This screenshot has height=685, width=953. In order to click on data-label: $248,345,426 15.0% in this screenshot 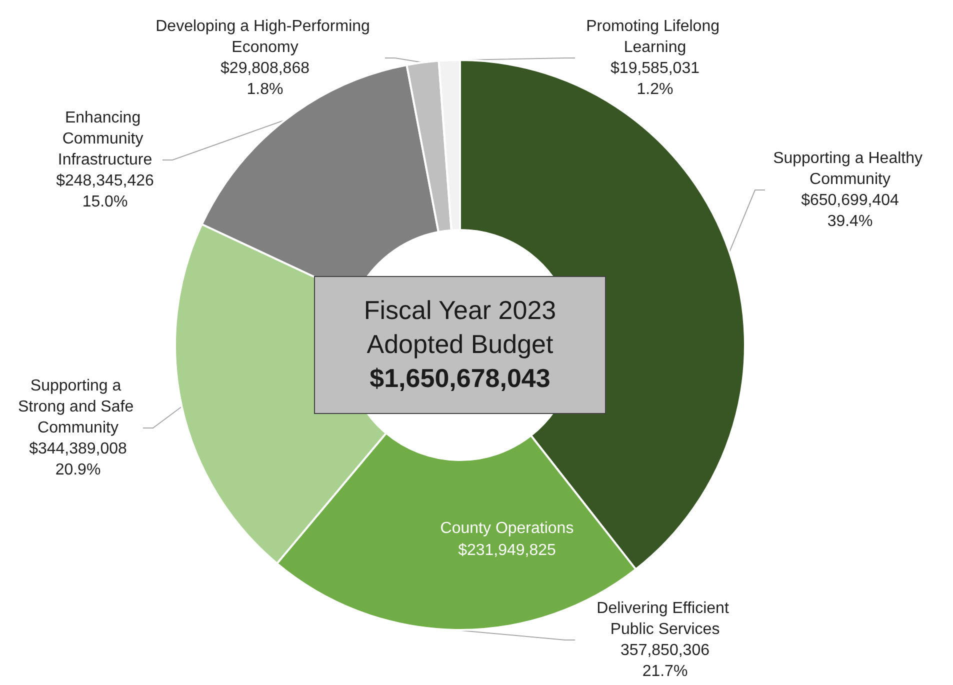, I will do `click(105, 191)`.